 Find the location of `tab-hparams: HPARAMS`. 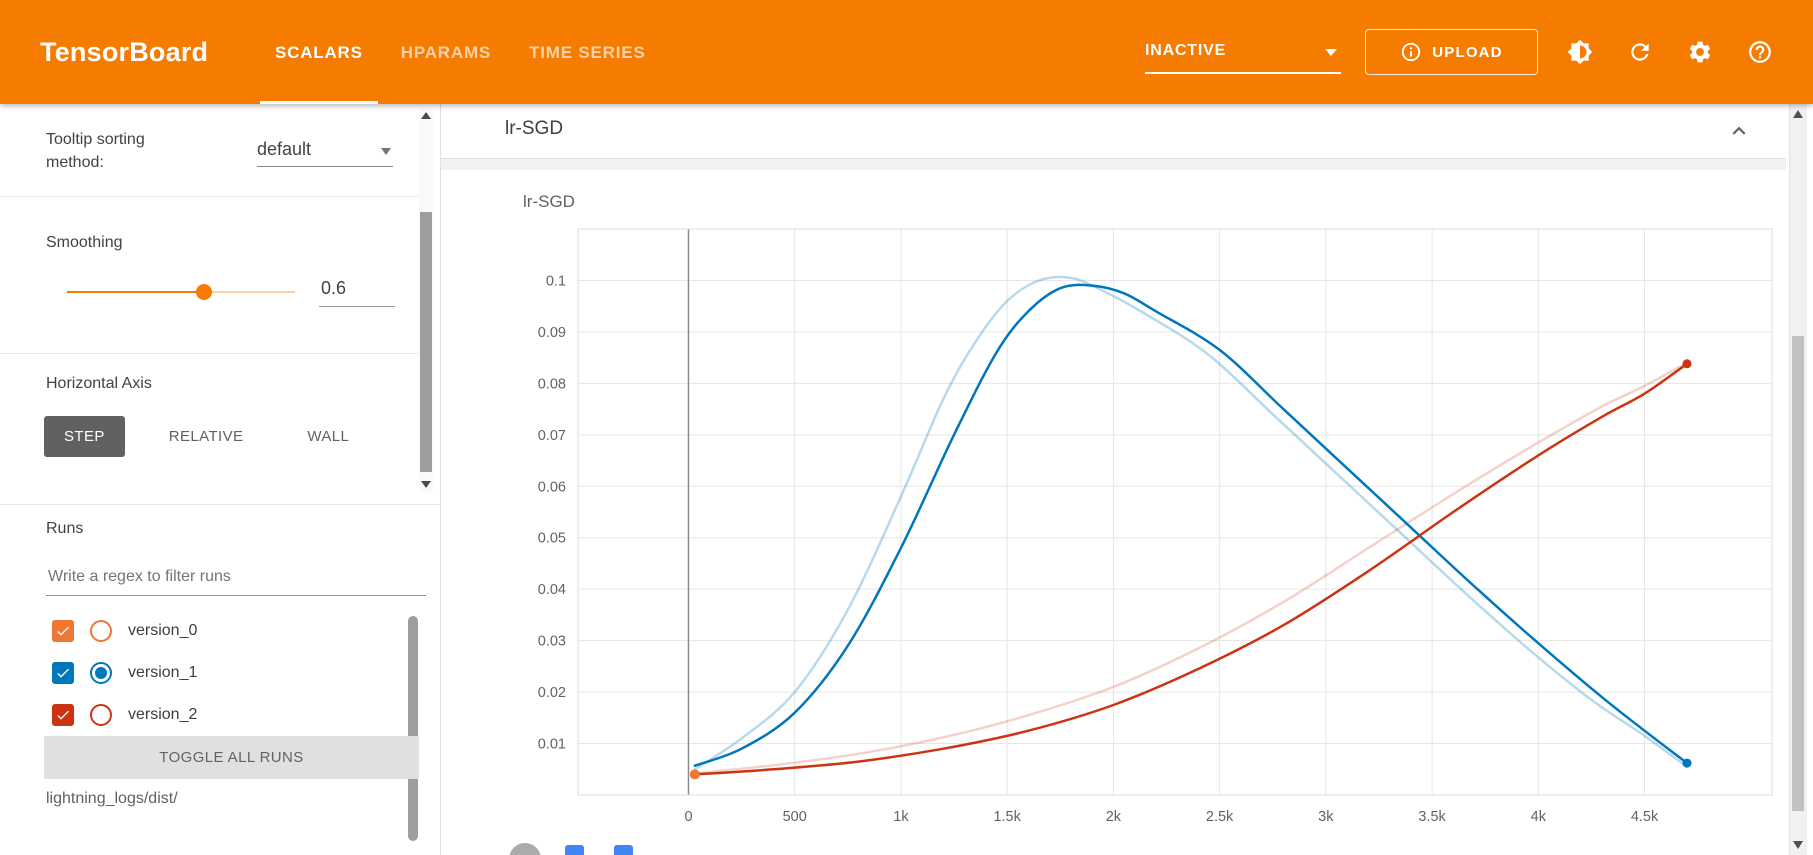

tab-hparams: HPARAMS is located at coordinates (446, 52).